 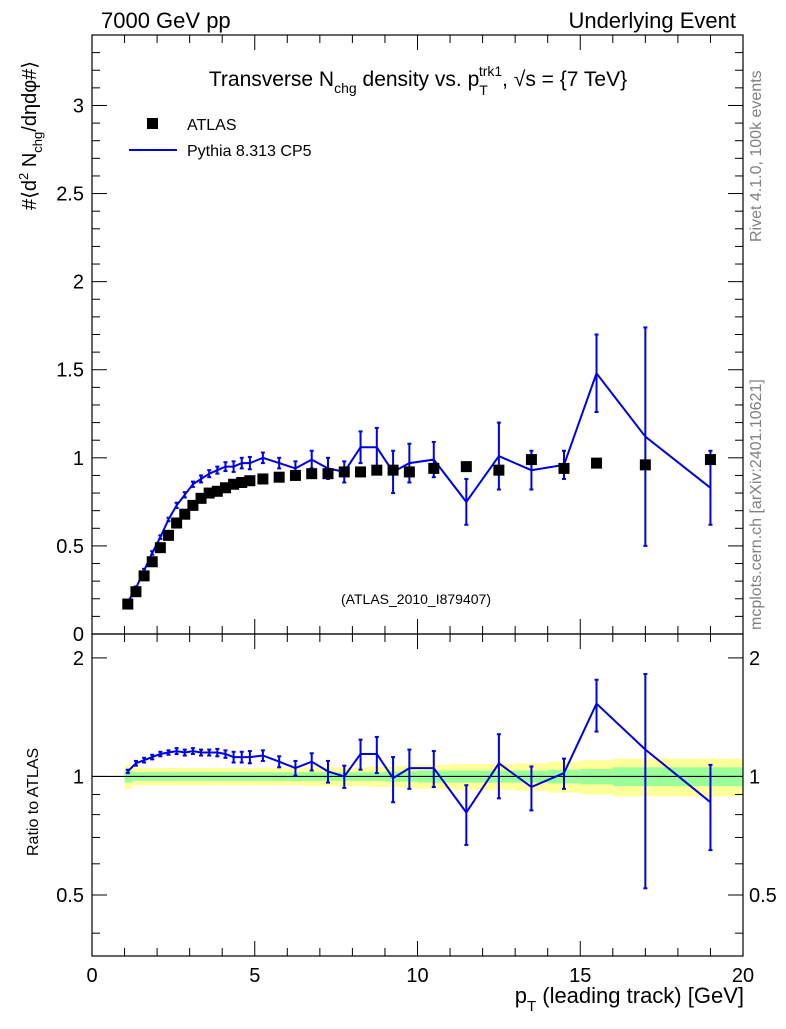 What do you see at coordinates (212, 125) in the screenshot?
I see `legend-label-atlas: ATLAS` at bounding box center [212, 125].